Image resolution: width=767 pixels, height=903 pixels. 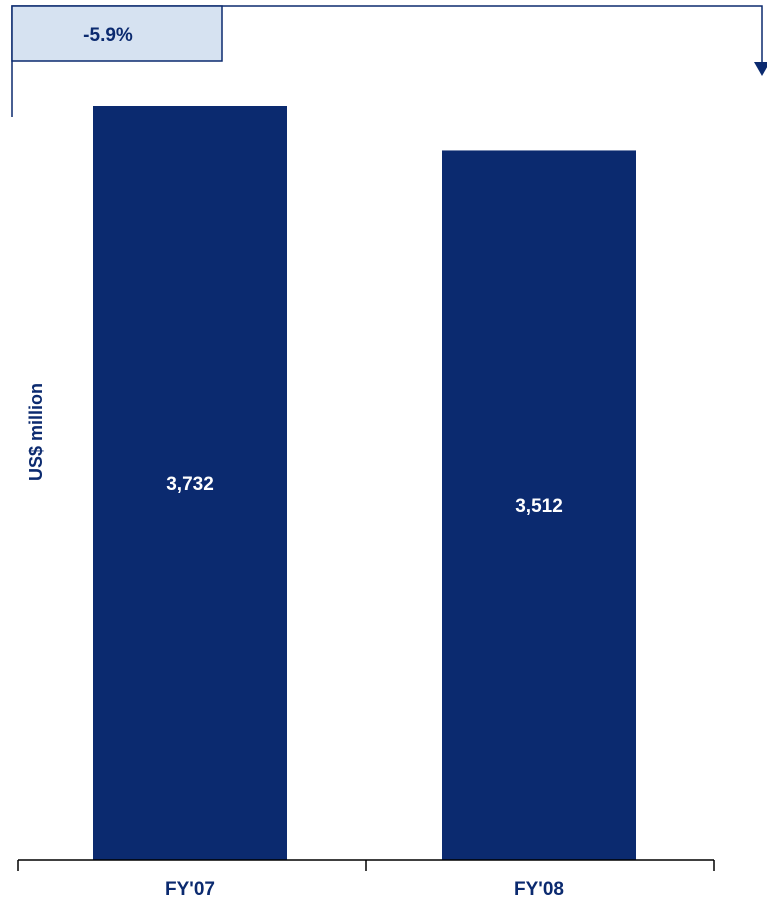 What do you see at coordinates (539, 889) in the screenshot?
I see `x-tick-label-fy08: FY'08` at bounding box center [539, 889].